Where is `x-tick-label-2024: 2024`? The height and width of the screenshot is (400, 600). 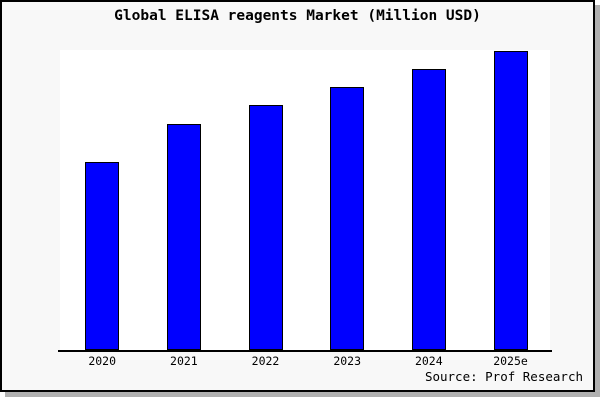 x-tick-label-2024: 2024 is located at coordinates (428, 361).